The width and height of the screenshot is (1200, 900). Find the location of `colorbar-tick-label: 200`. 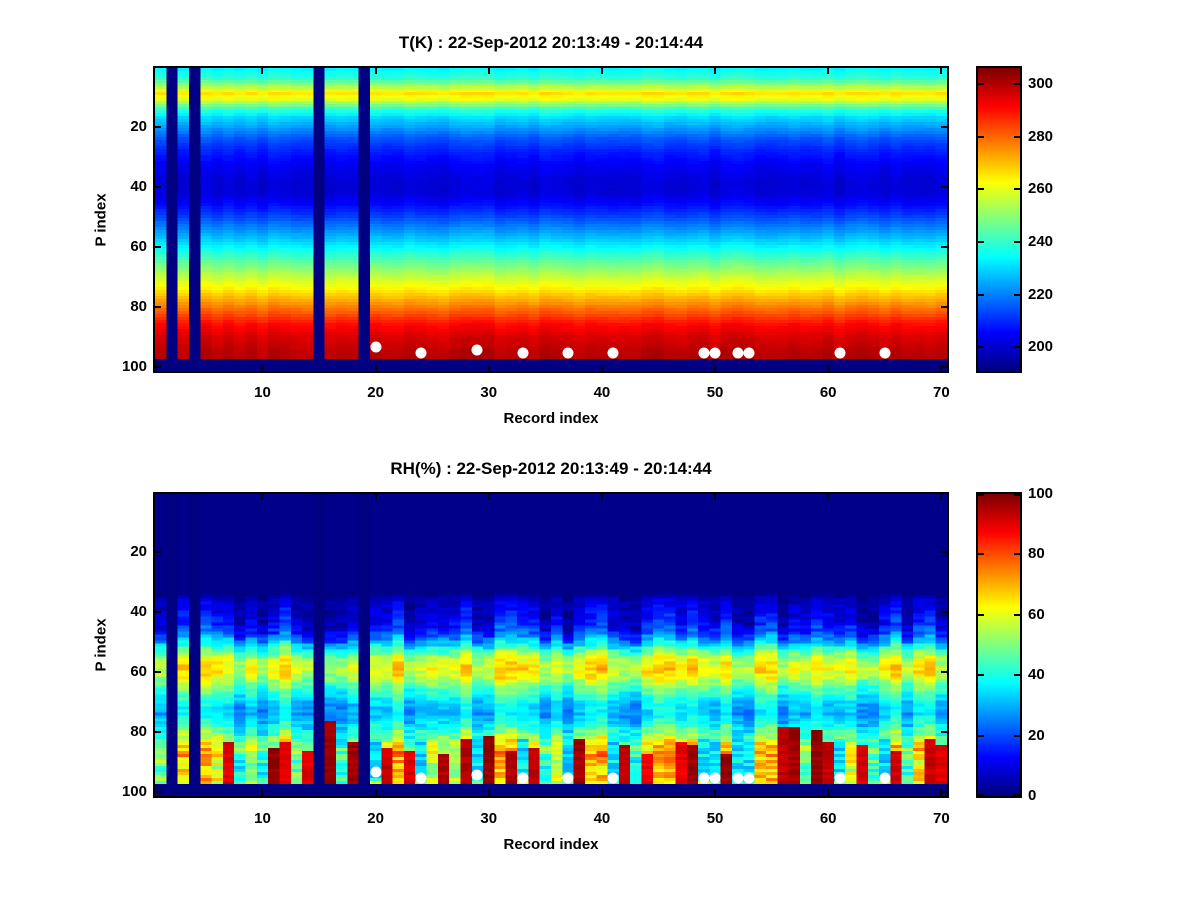

colorbar-tick-label: 200 is located at coordinates (1041, 347).